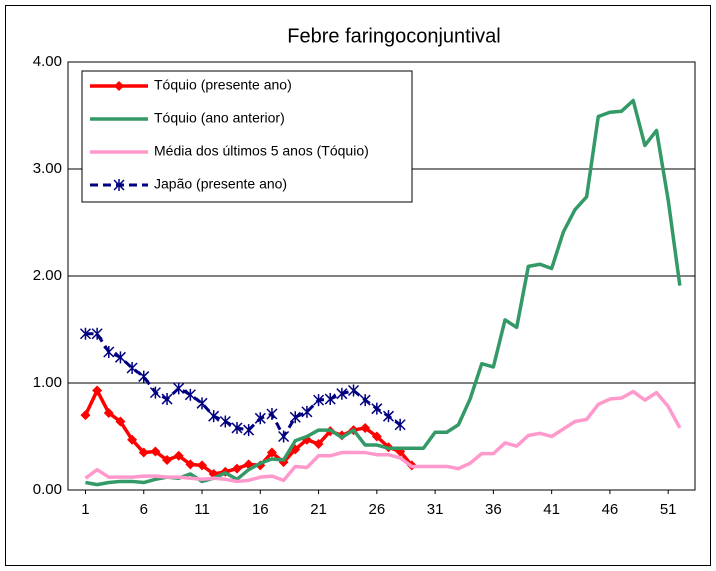 This screenshot has width=716, height=571. Describe the element at coordinates (219, 118) in the screenshot. I see `legend-label: Tóquio (ano anterior)` at that location.